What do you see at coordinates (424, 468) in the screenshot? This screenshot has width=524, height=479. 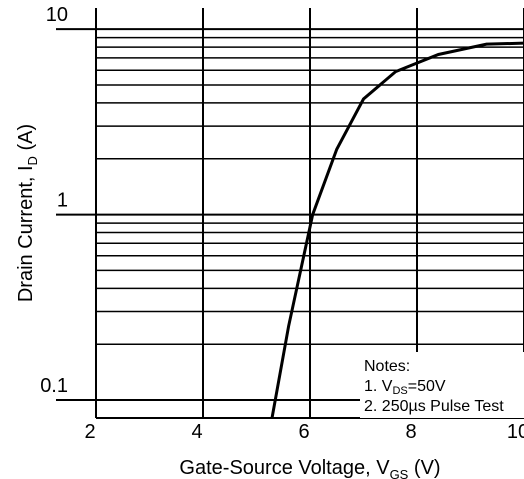 I see `label-text: (V)` at bounding box center [424, 468].